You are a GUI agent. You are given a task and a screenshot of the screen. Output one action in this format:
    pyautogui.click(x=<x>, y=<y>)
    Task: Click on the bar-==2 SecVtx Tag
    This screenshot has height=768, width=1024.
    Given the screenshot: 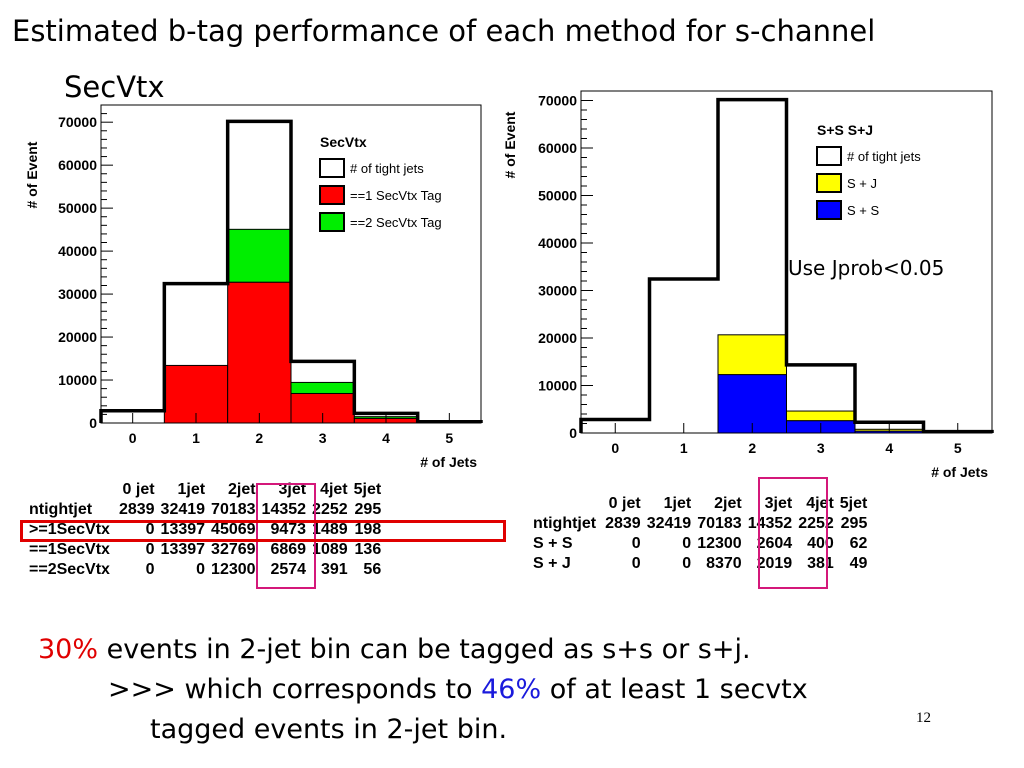 What is the action you would take?
    pyautogui.click(x=259, y=255)
    